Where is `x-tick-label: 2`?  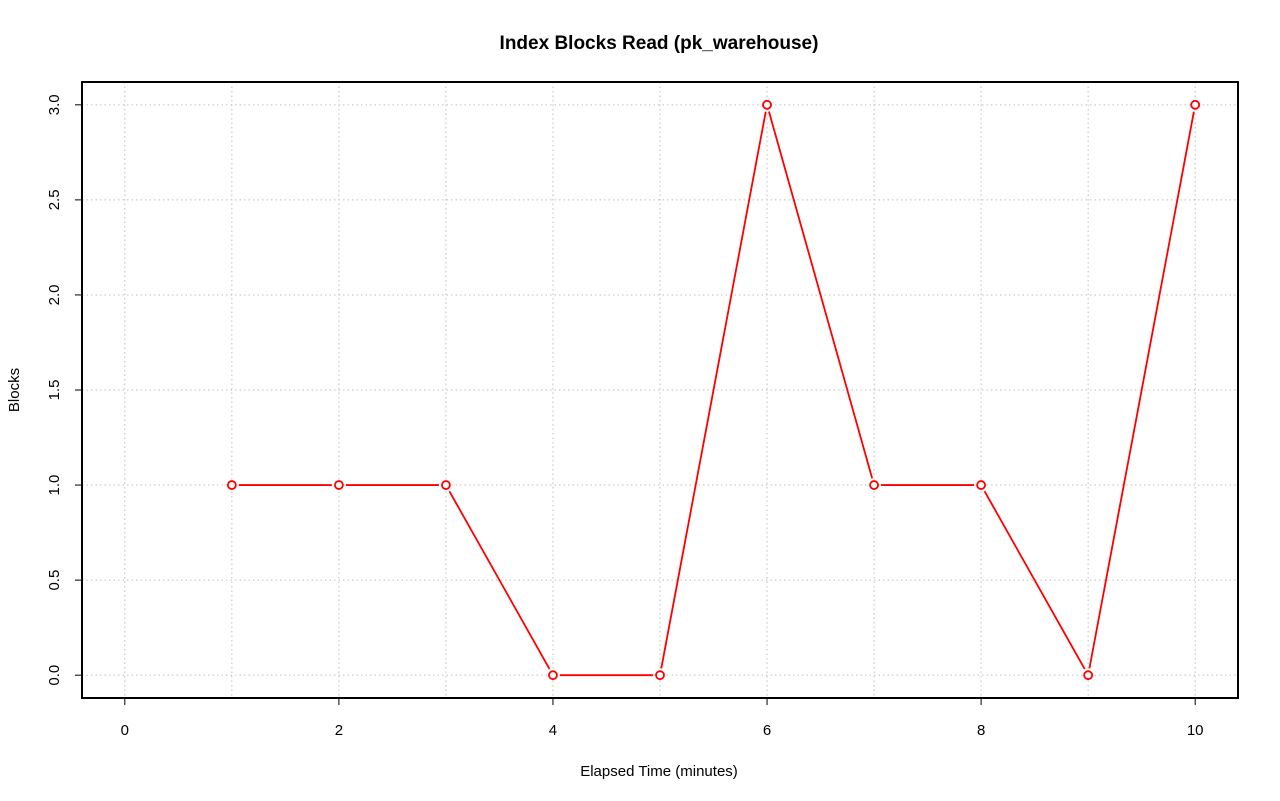
x-tick-label: 2 is located at coordinates (339, 730).